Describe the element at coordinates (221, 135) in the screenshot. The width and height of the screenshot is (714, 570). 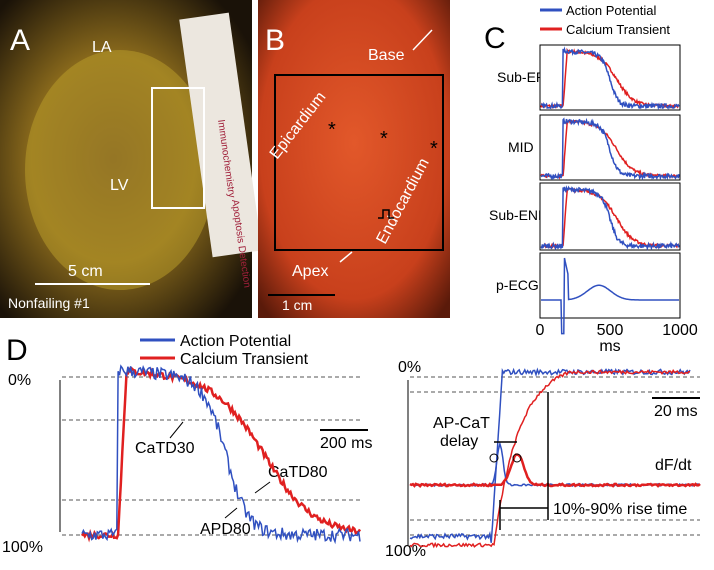
I see `ruler` at that location.